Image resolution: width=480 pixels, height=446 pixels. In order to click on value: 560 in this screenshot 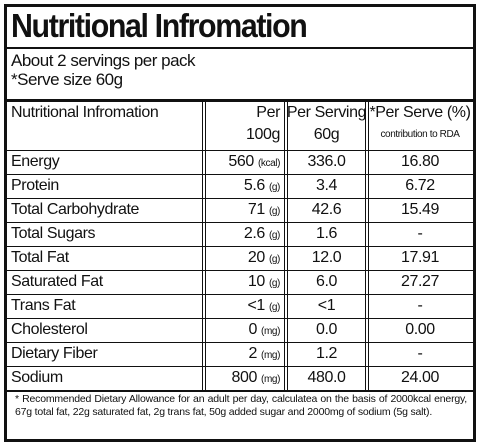, I will do `click(241, 161)`.